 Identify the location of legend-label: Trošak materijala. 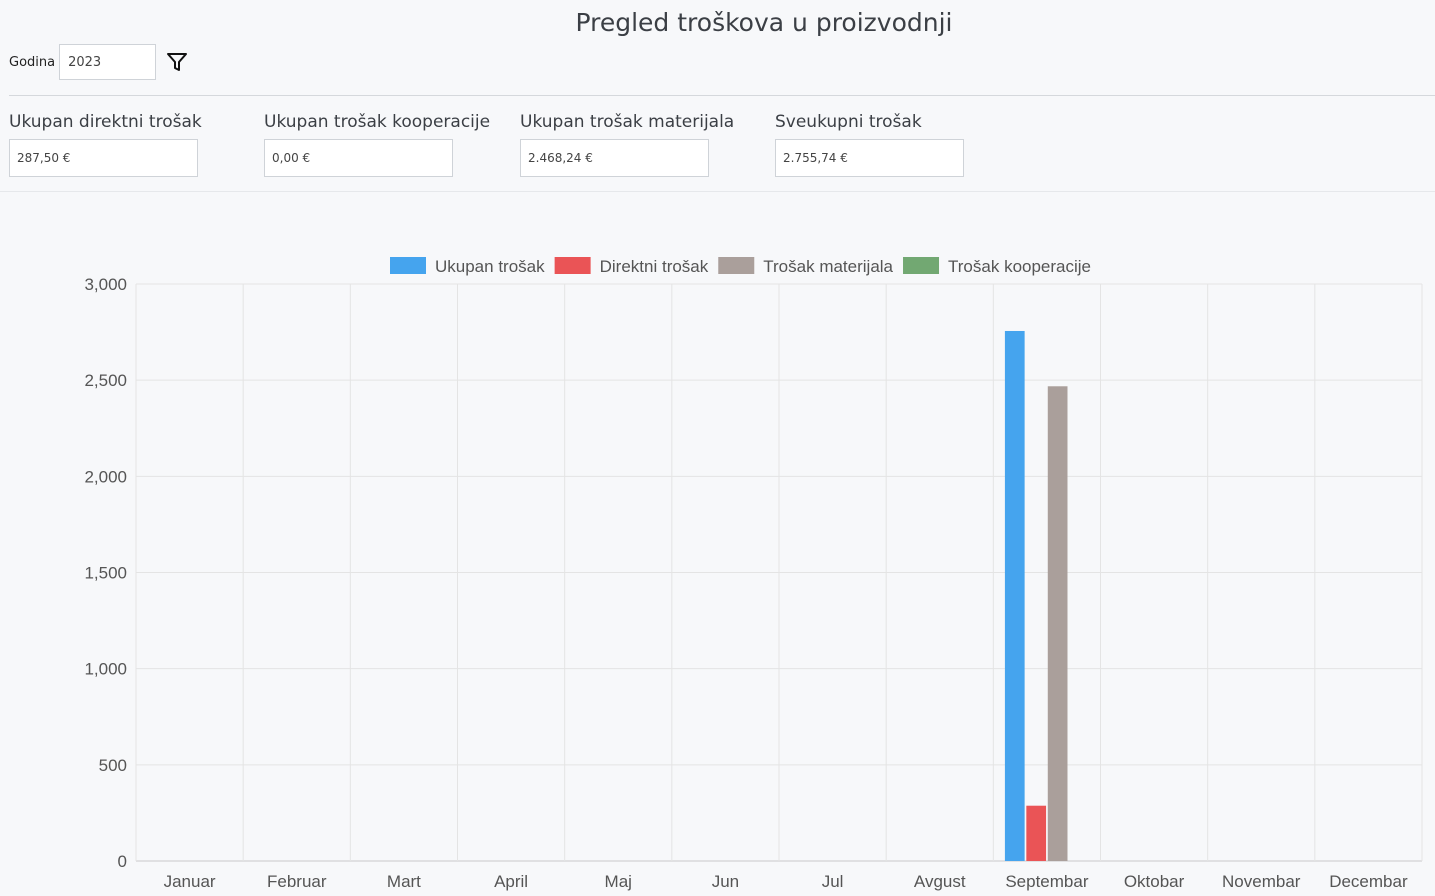
(828, 266).